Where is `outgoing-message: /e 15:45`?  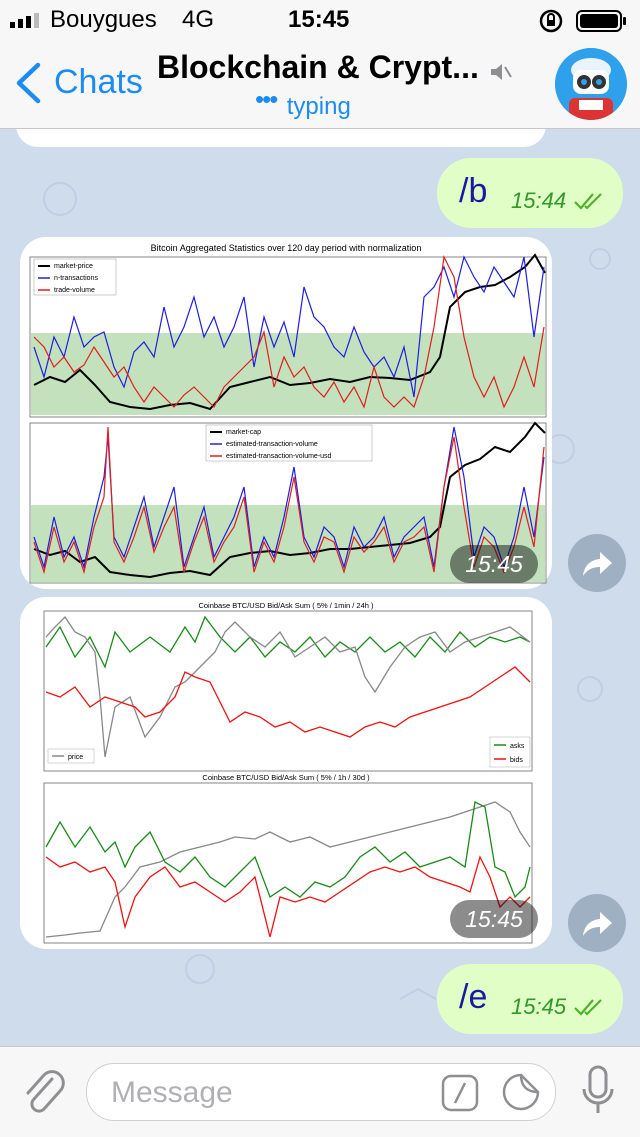 outgoing-message: /e 15:45 is located at coordinates (530, 999).